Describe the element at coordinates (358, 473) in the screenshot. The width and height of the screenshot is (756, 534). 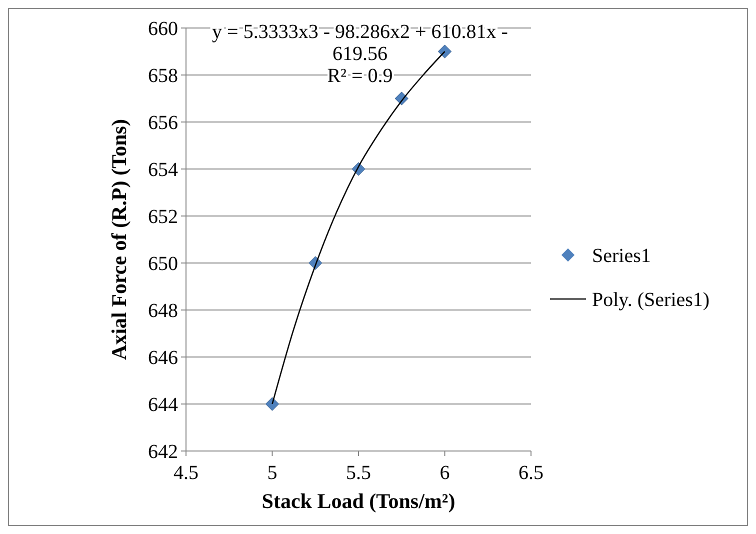
I see `x-tick-label: 5.5` at that location.